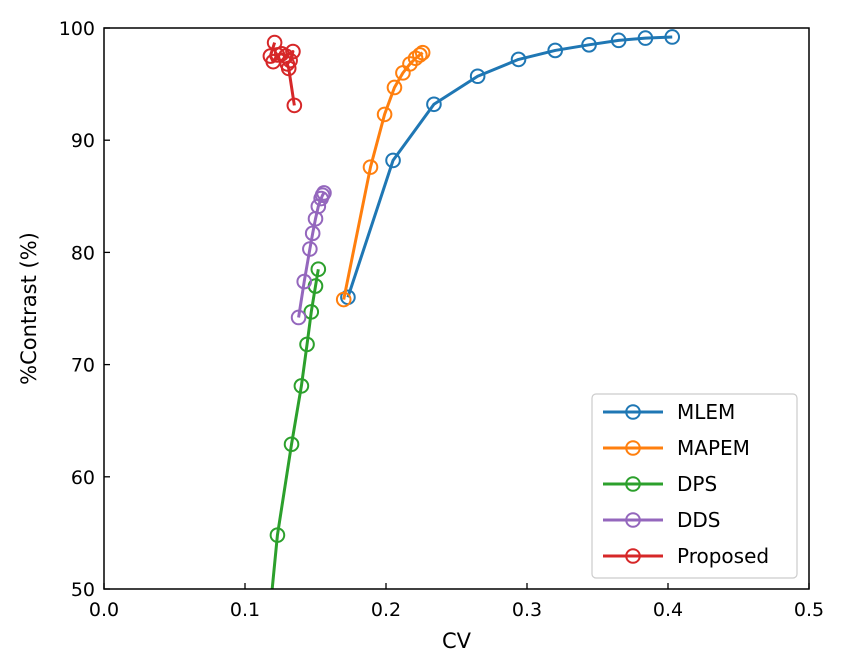  What do you see at coordinates (669, 412) in the screenshot?
I see `legend-item-mlem: MLEM` at bounding box center [669, 412].